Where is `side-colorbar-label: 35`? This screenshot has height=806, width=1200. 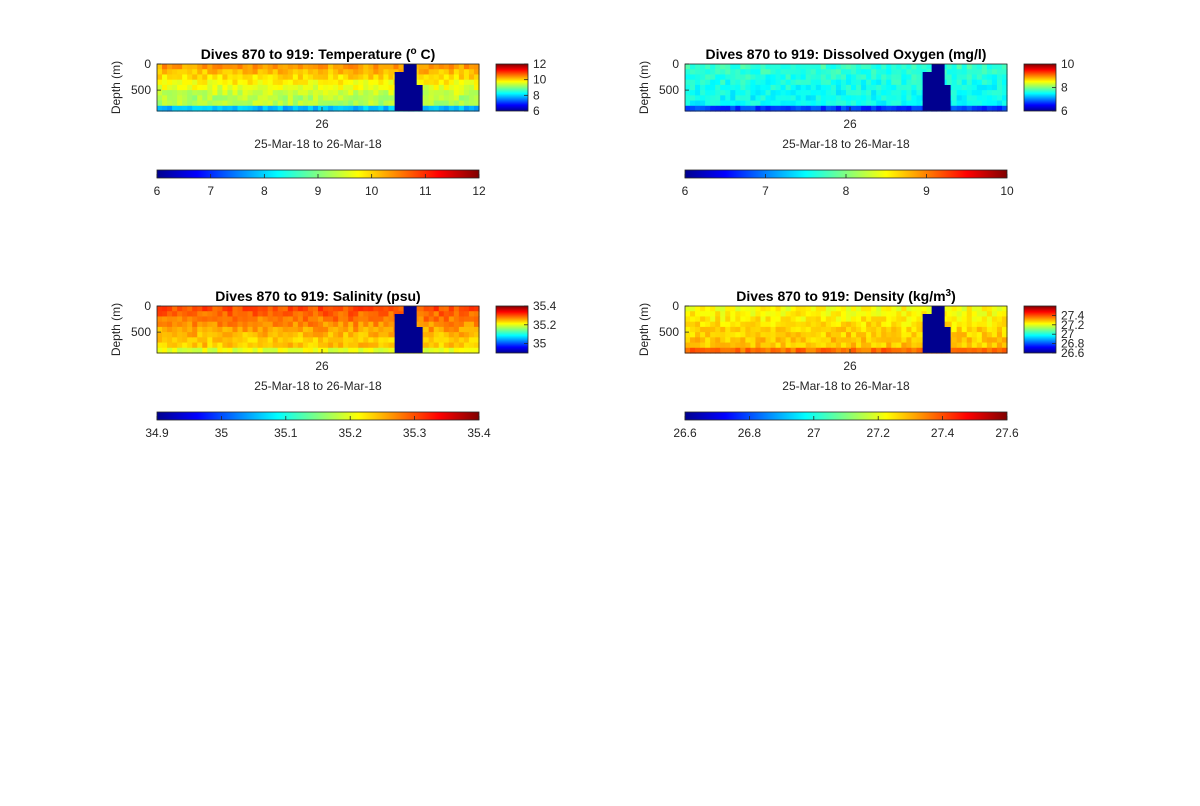 side-colorbar-label: 35 is located at coordinates (540, 344).